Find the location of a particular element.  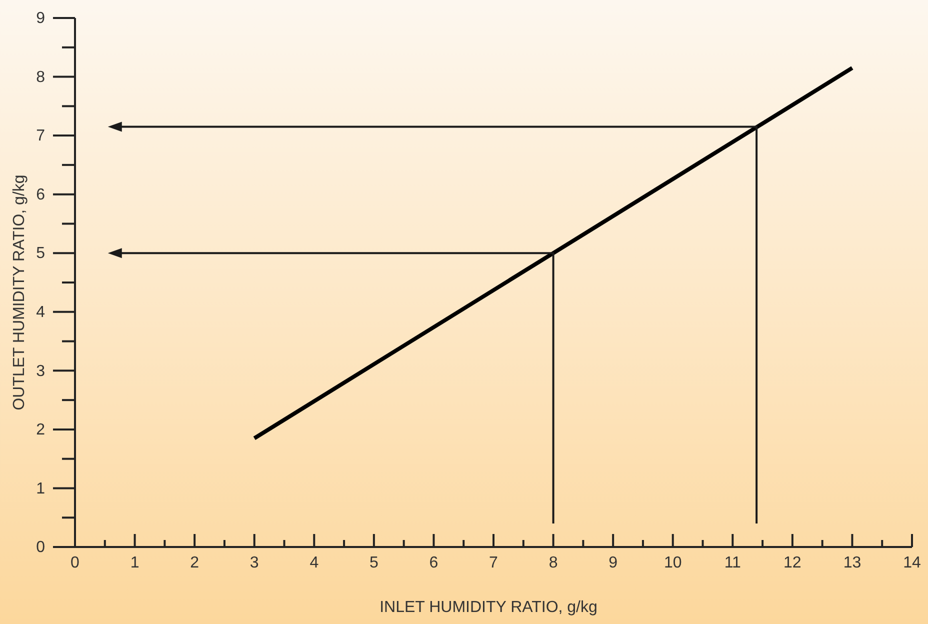

x-tick-label: 2 is located at coordinates (195, 563).